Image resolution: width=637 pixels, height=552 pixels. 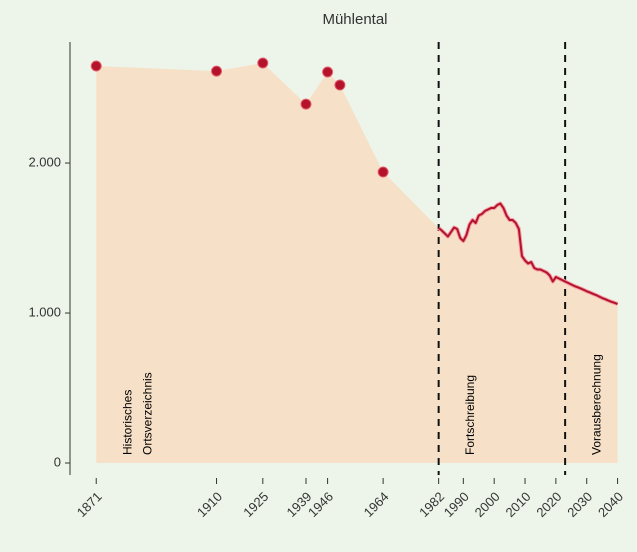 What do you see at coordinates (610, 504) in the screenshot?
I see `x-tick-label: 2040` at bounding box center [610, 504].